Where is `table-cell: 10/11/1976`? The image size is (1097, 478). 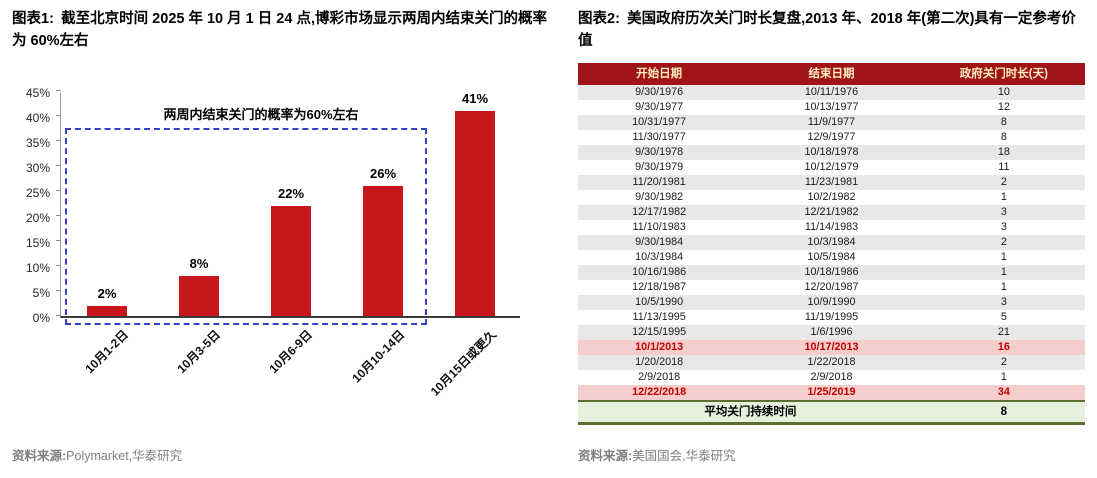
table-cell: 10/11/1976 is located at coordinates (831, 92).